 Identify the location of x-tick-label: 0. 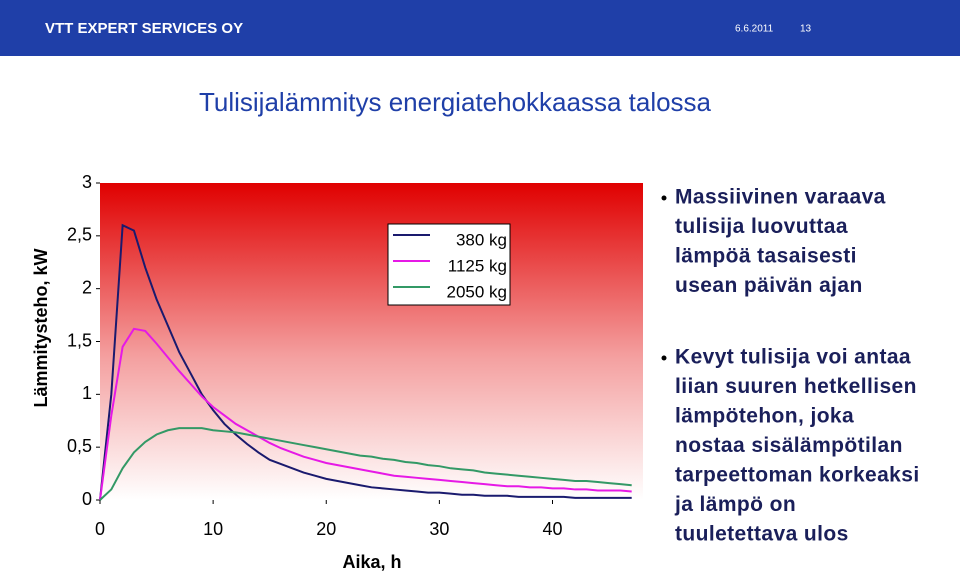
(100, 529).